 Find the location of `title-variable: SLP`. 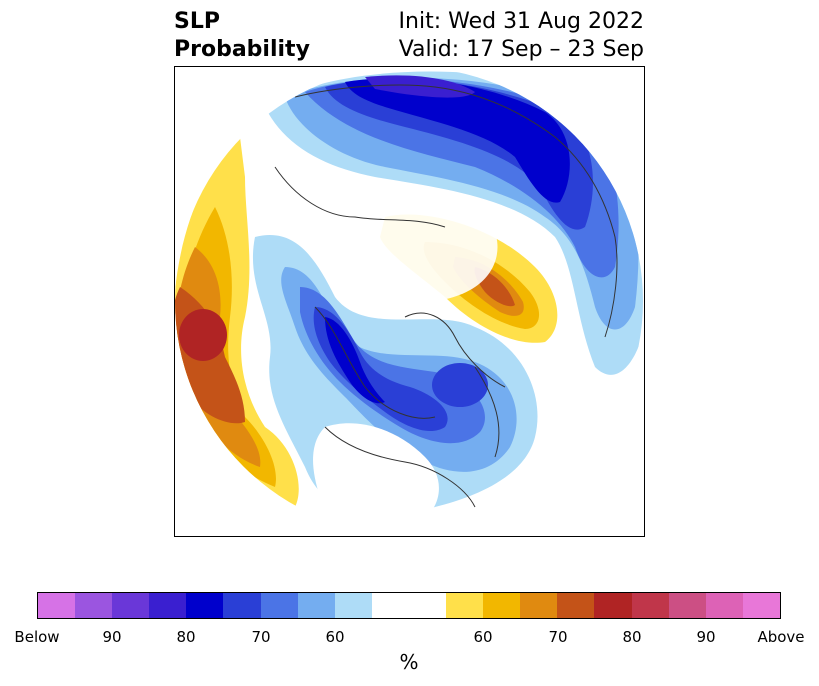

title-variable: SLP is located at coordinates (197, 21).